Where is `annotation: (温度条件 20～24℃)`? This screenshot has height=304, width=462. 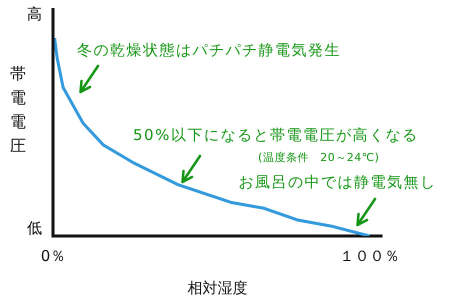
annotation: (温度条件 20～24℃) is located at coordinates (319, 157).